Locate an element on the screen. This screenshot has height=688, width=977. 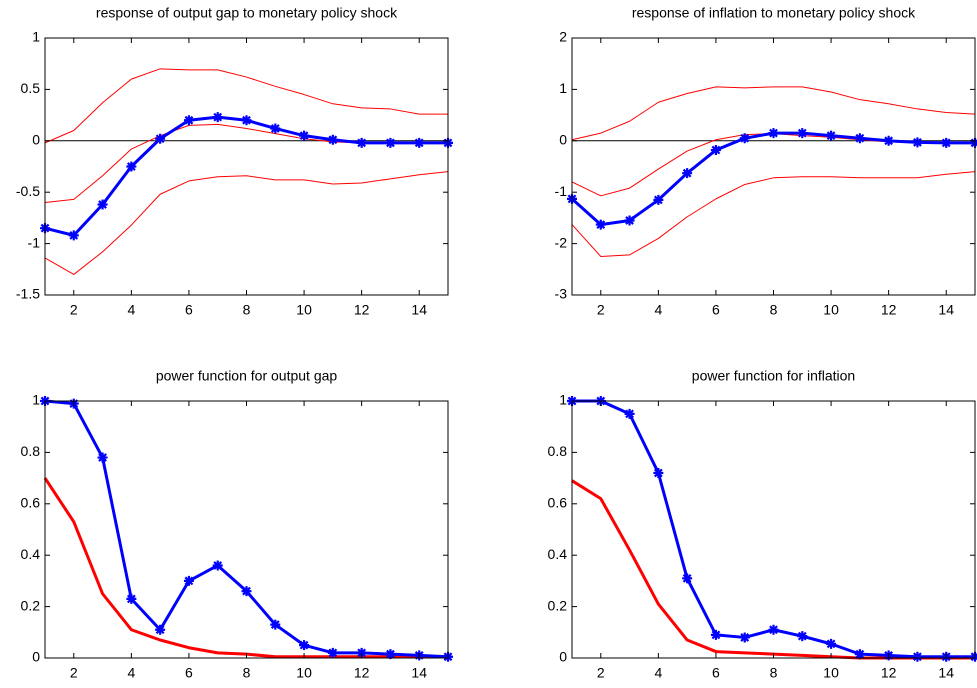
y-tick-label: -1.5 is located at coordinates (28, 294).